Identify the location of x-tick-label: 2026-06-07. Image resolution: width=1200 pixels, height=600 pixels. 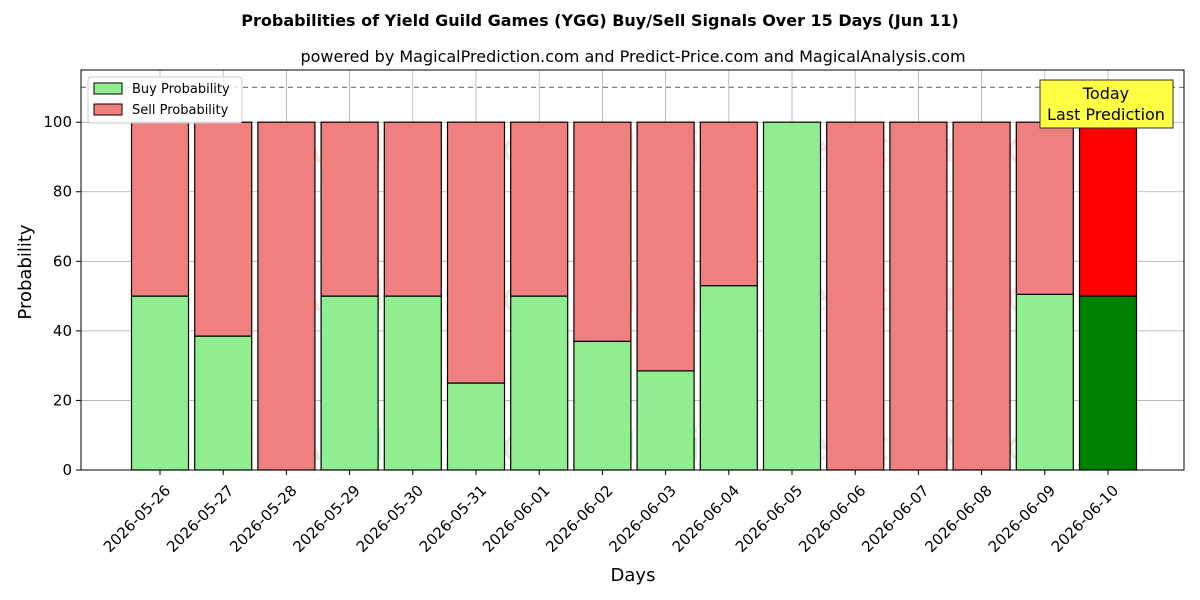
(895, 519).